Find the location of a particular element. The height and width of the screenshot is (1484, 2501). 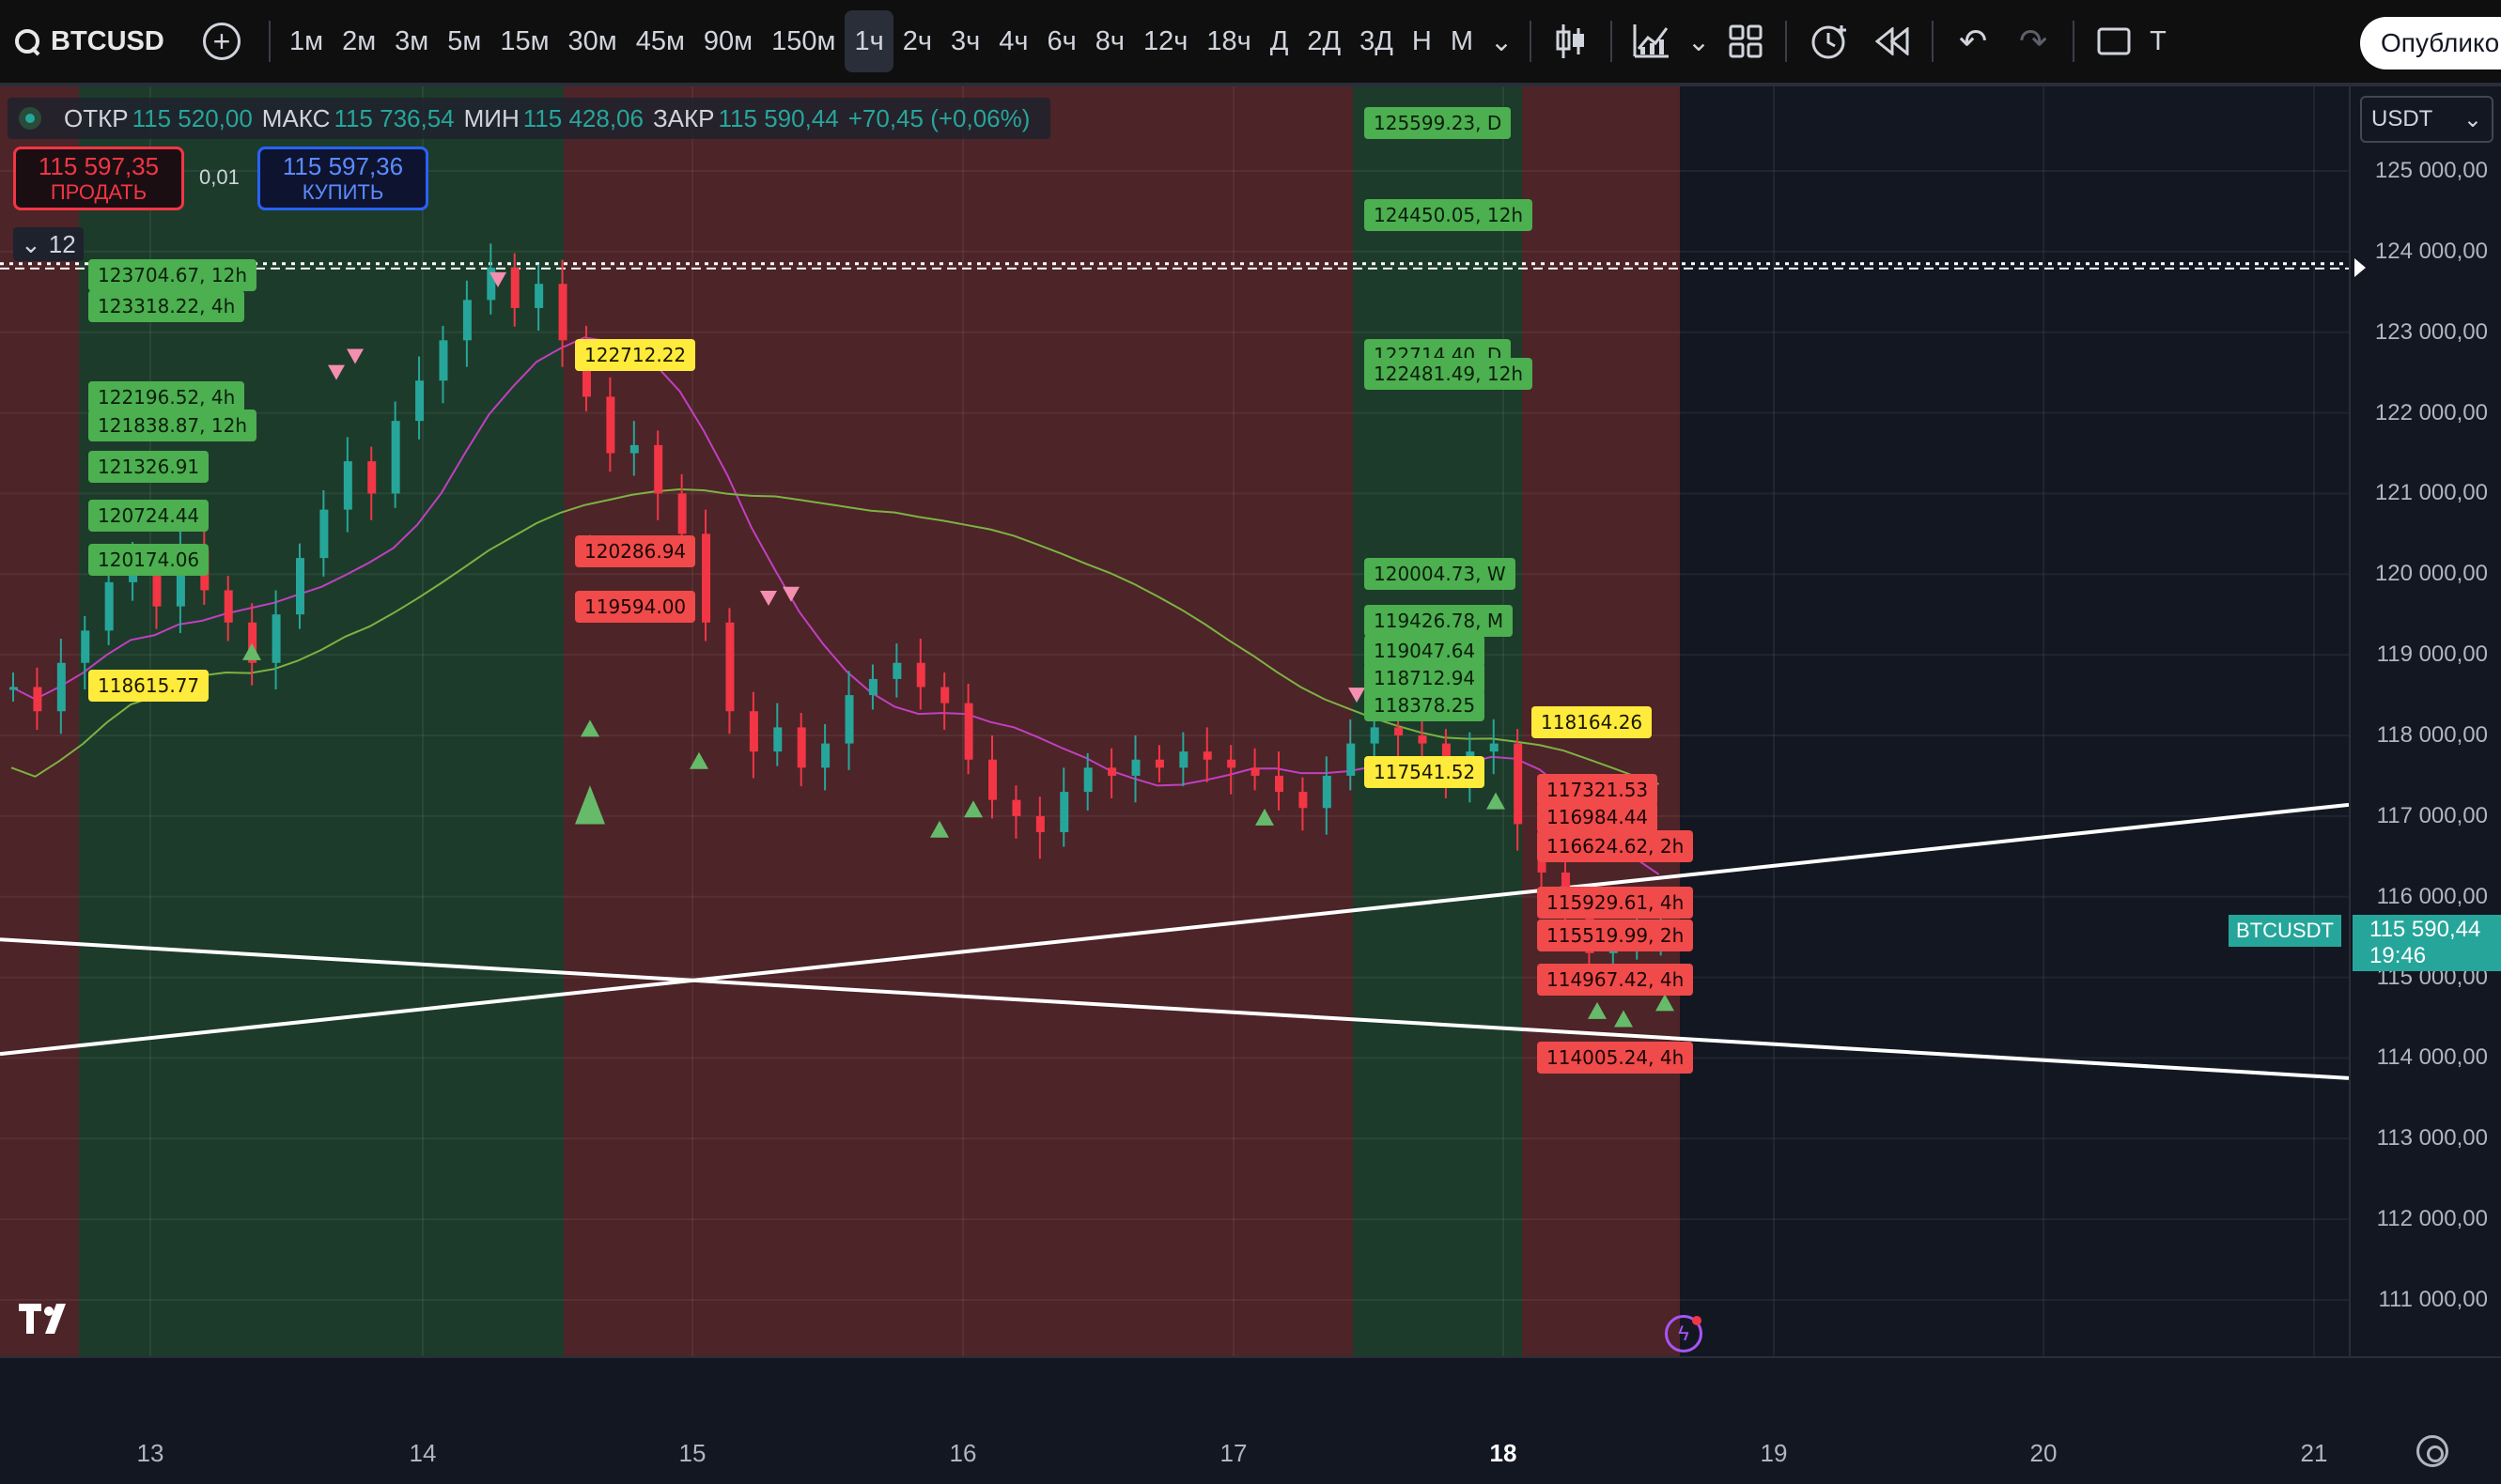

timeframe-1: 2м is located at coordinates (359, 40).